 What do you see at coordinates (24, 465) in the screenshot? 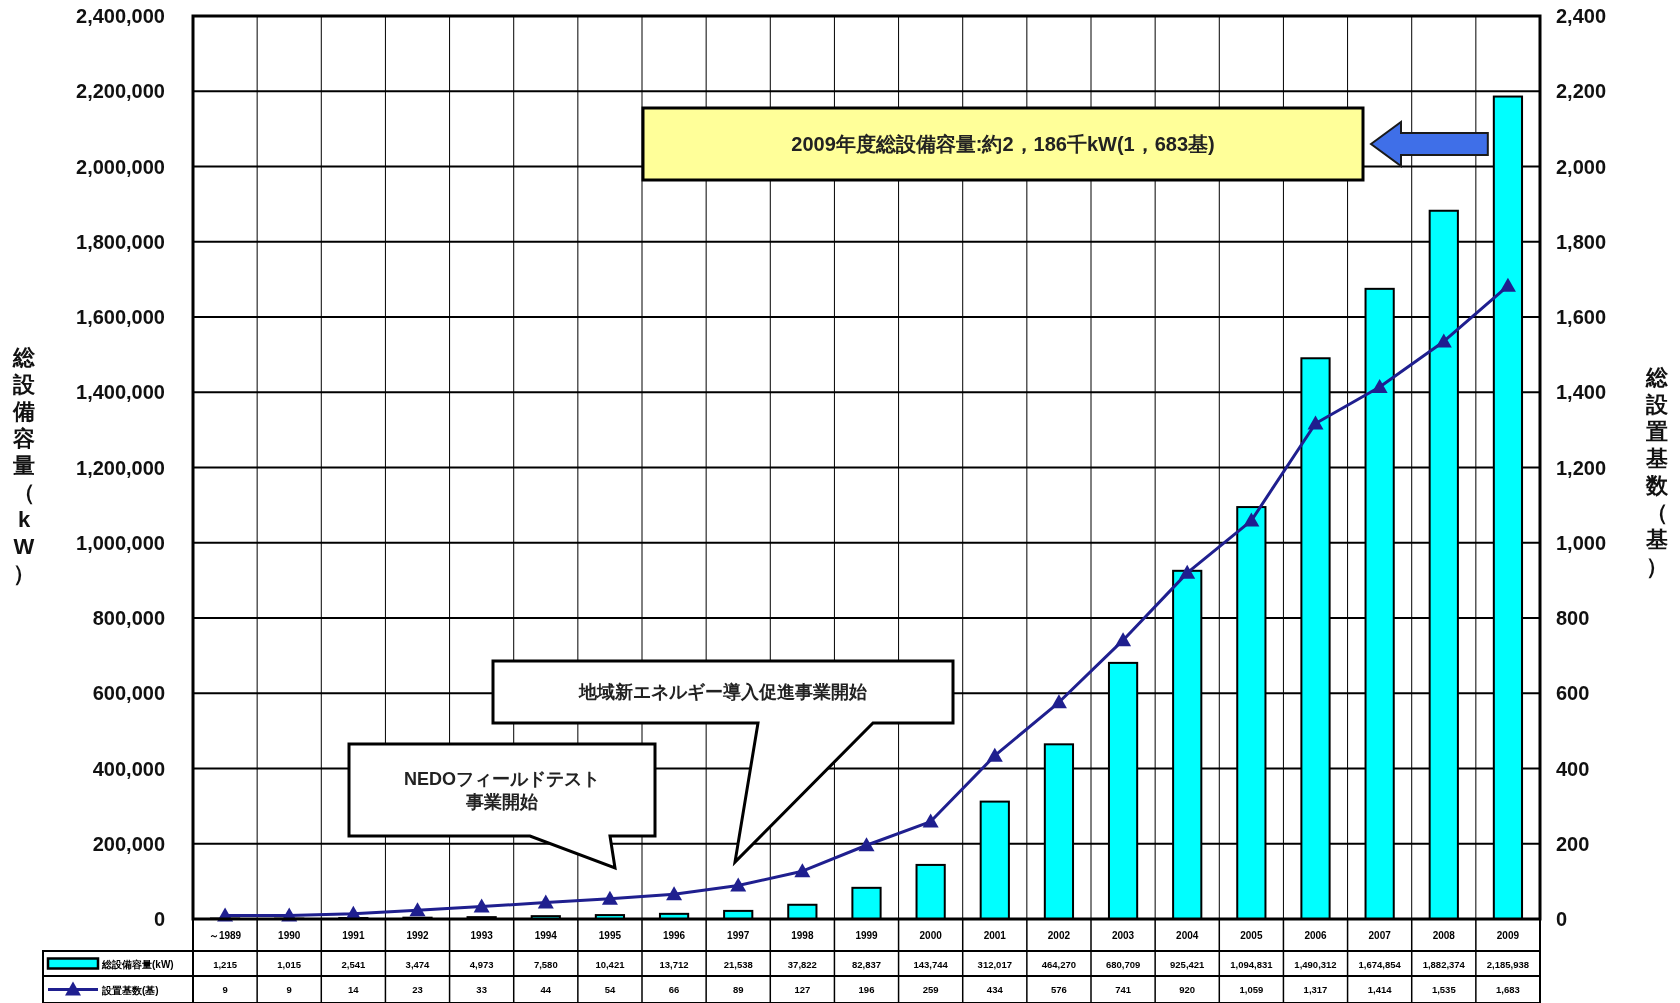
I see `text: 総設備容量（kW）` at bounding box center [24, 465].